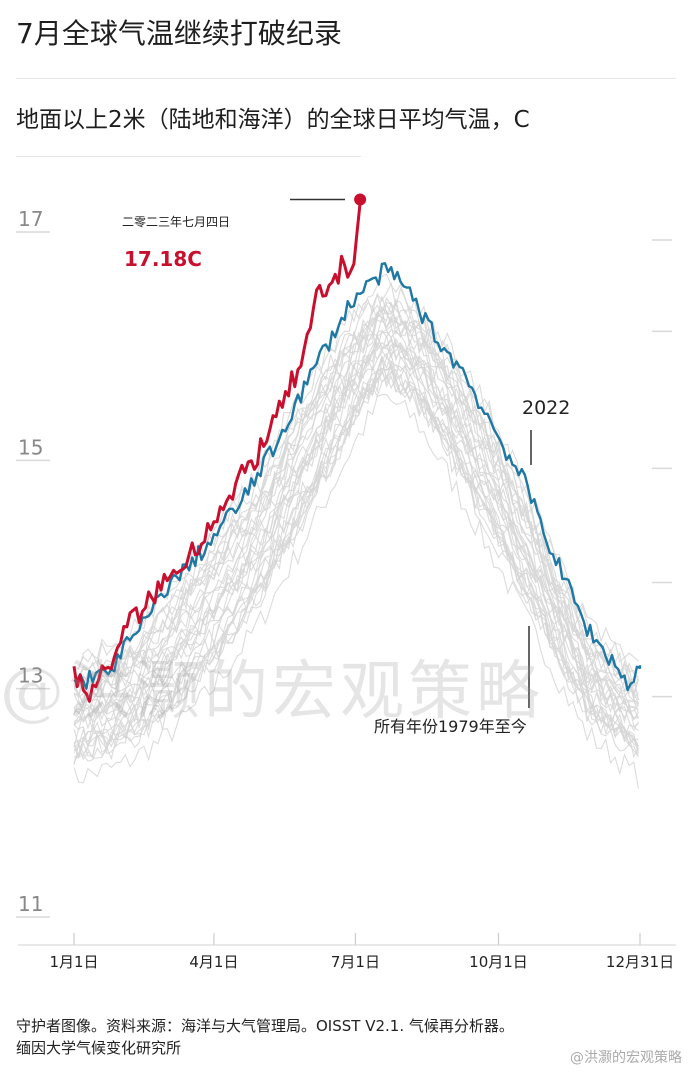 The width and height of the screenshot is (690, 1073). What do you see at coordinates (265, 1026) in the screenshot?
I see `source-line-1: 守护者图像。资料来源：海洋与大气管理局。OISST V2.1. 气候再分析器。` at bounding box center [265, 1026].